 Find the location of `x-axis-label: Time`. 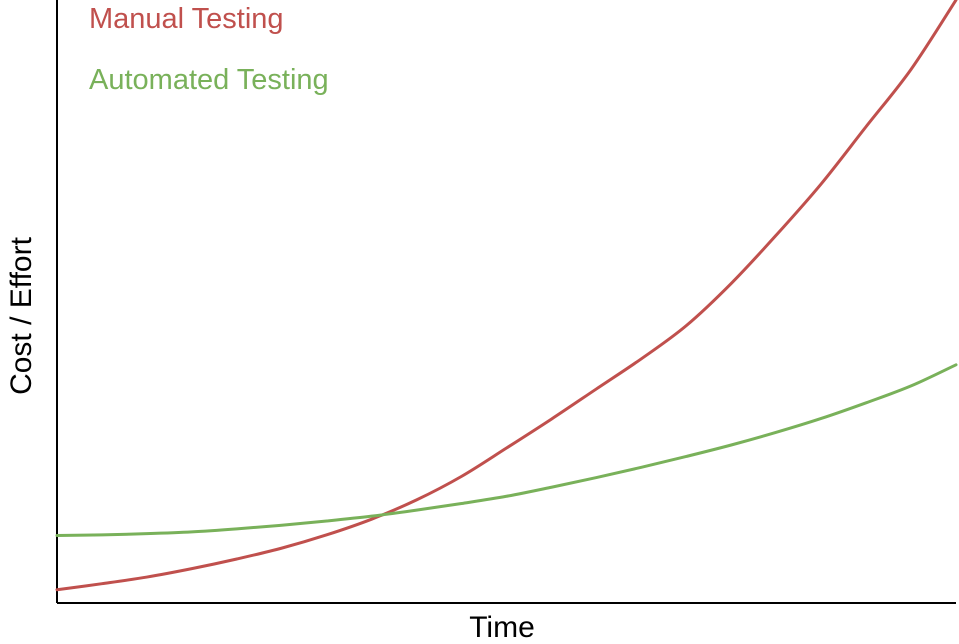

x-axis-label: Time is located at coordinates (502, 627).